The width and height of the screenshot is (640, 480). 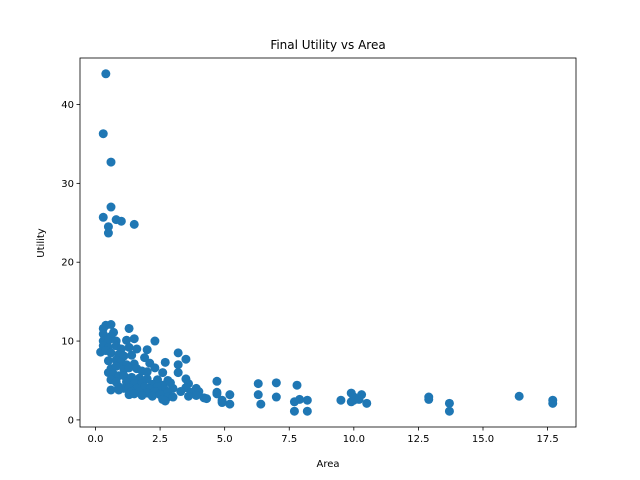 I want to click on y-tick-label: 30, so click(x=67, y=184).